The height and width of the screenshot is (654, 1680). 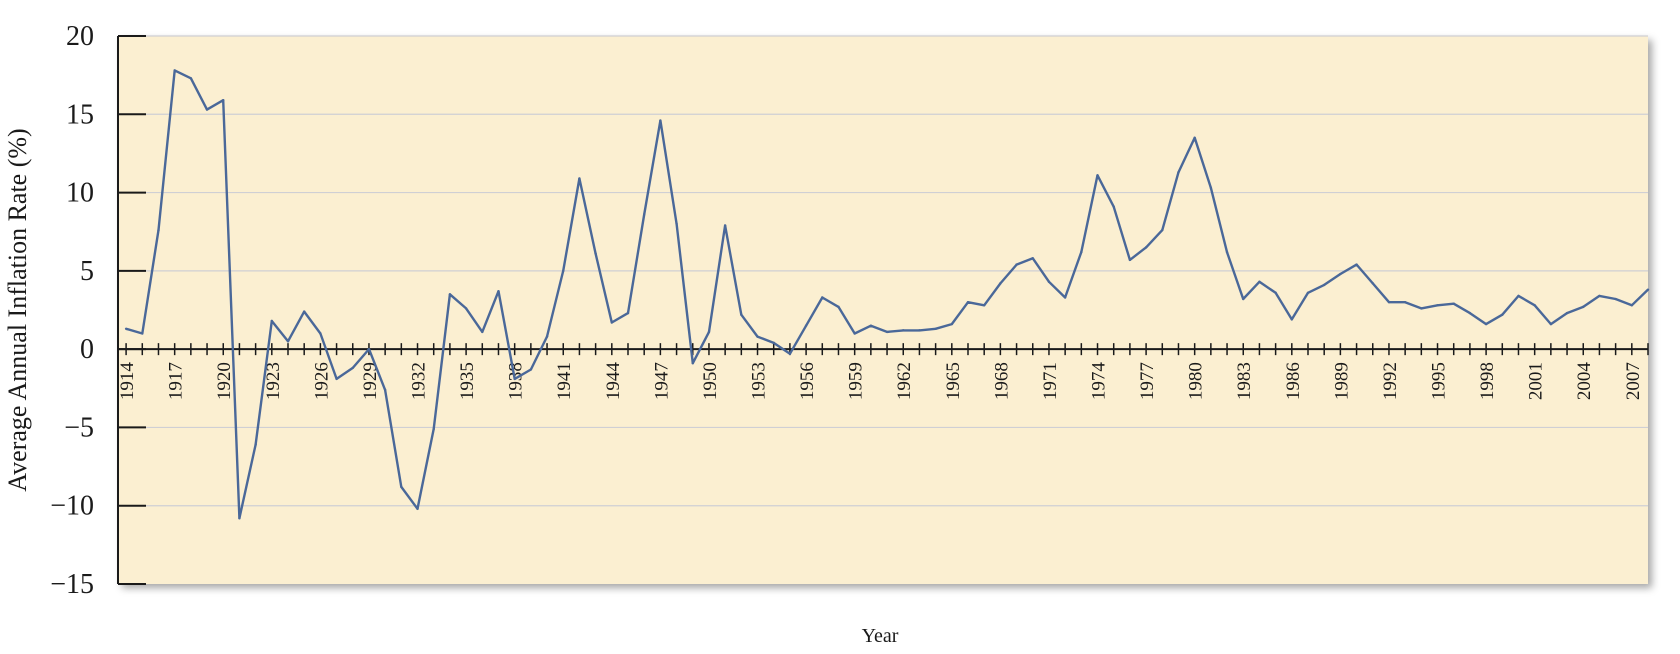 I want to click on x-tick-label: 1992, so click(x=1390, y=381).